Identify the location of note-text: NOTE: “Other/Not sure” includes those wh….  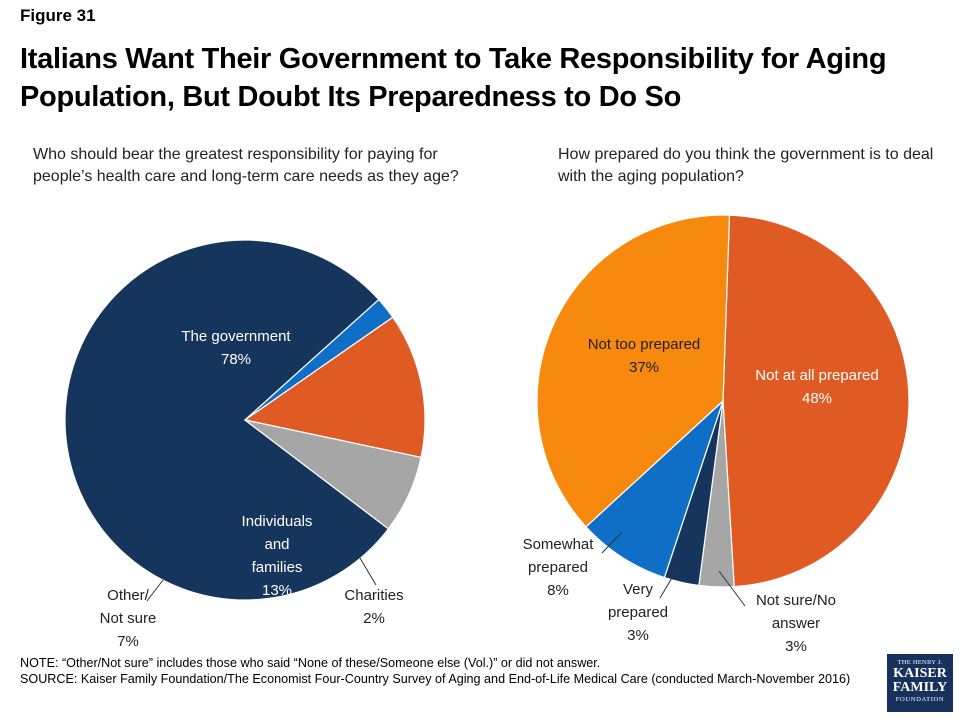
(310, 663).